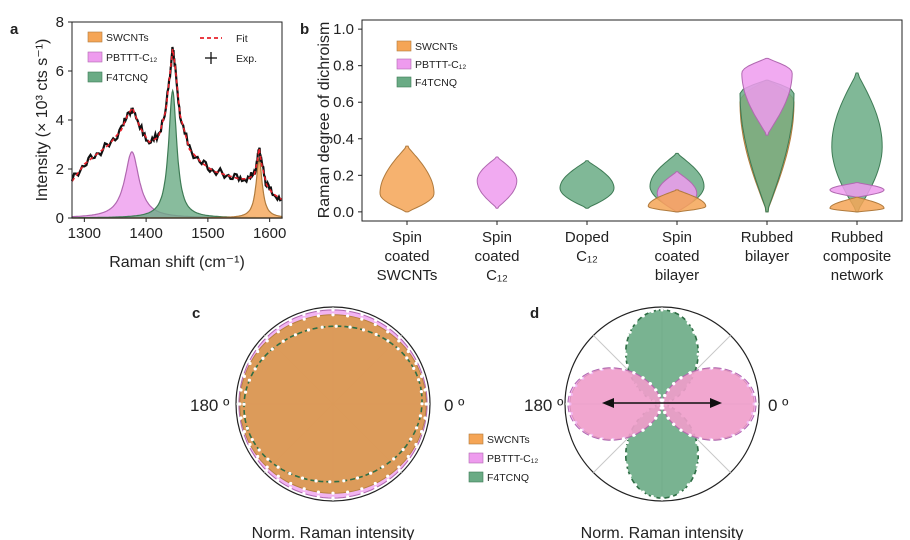 This screenshot has height=540, width=910. I want to click on category-label-4-1: bilayer, so click(767, 256).